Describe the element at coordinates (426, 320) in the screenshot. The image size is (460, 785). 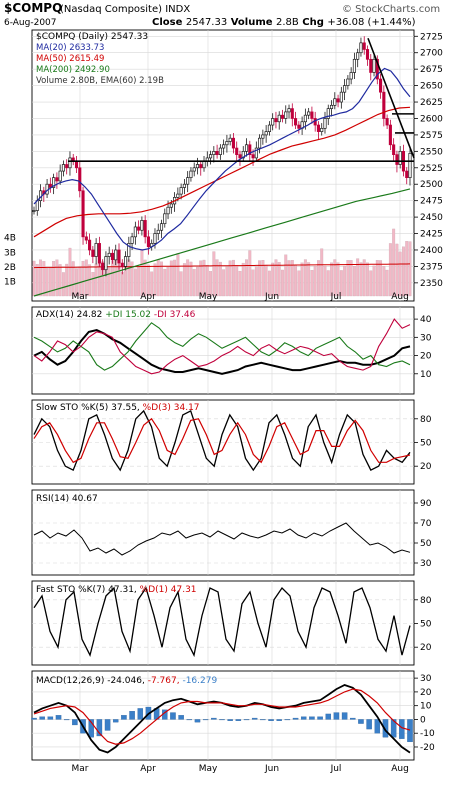
I see `adx-tick-label: 40` at that location.